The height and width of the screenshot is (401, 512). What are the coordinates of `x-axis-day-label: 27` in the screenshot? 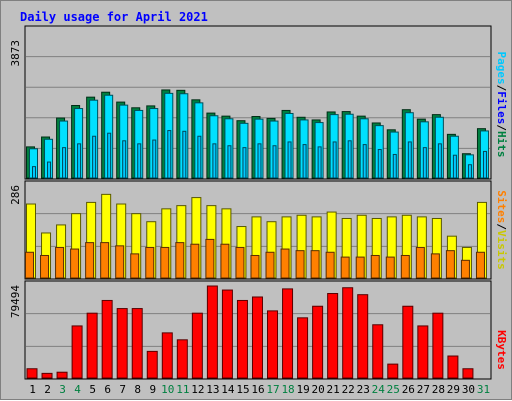 It's located at (423, 389).